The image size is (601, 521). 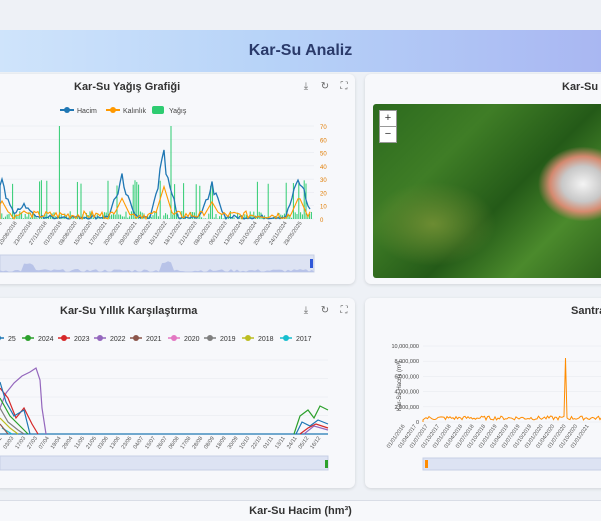 I want to click on volume-line, so click(x=155, y=184).